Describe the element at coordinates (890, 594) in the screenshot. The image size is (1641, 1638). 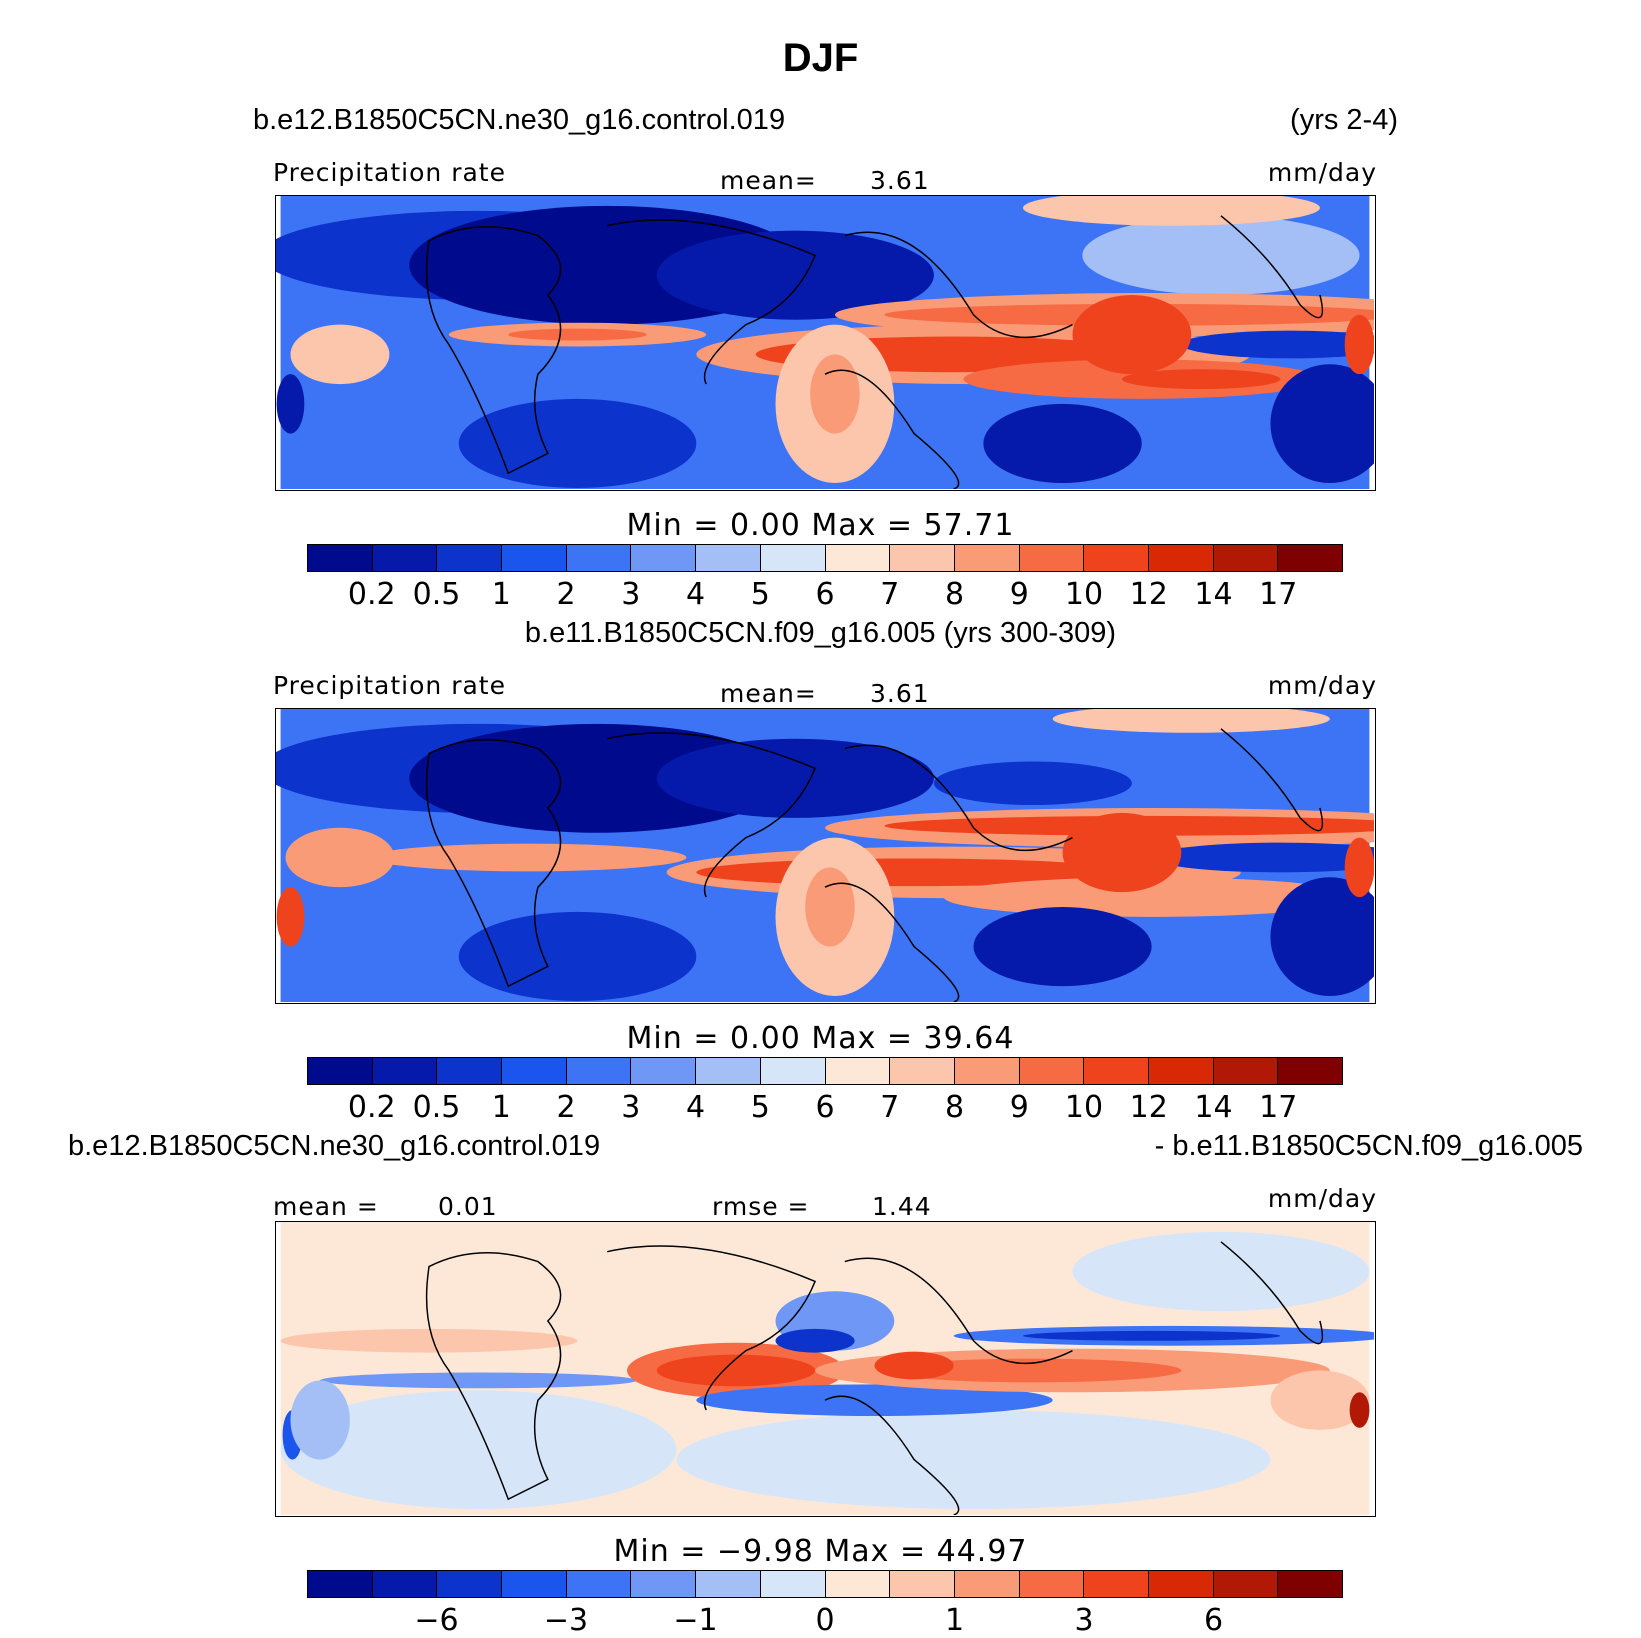
I see `ticks1-label: 7` at that location.